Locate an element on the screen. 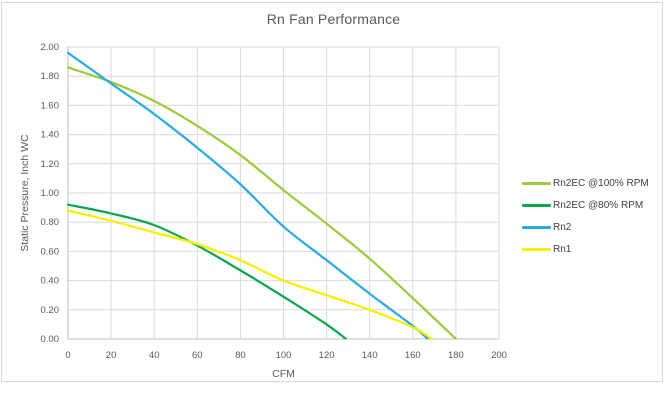  y-tick-label: 0.40 is located at coordinates (50, 281).